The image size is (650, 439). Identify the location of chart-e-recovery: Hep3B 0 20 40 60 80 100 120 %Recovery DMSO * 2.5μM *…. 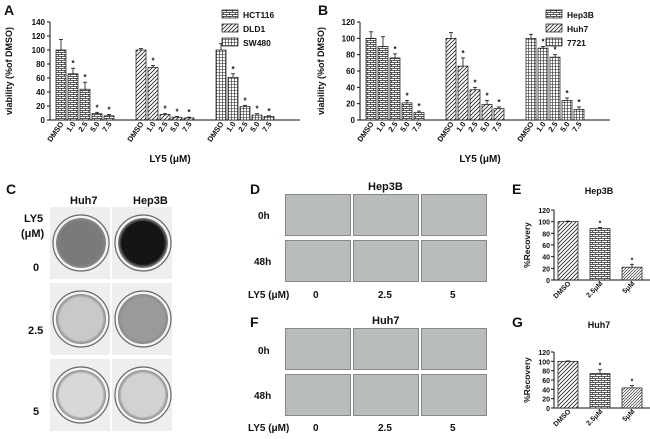
(586, 243).